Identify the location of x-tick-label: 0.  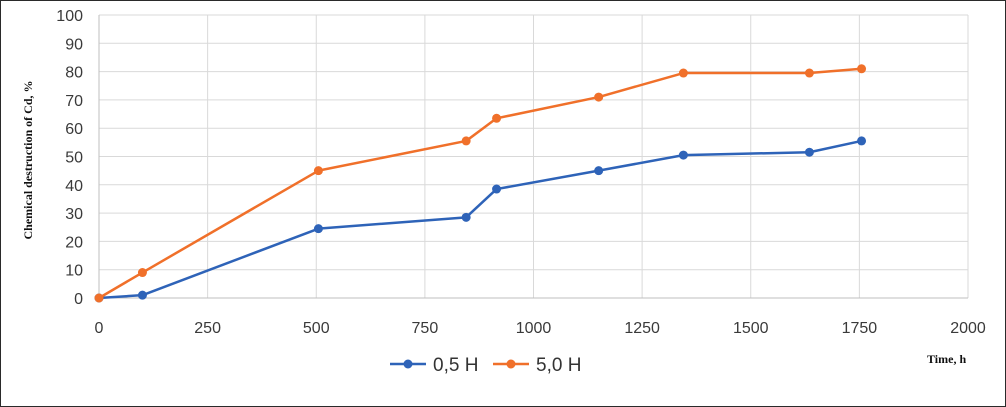
(99, 328).